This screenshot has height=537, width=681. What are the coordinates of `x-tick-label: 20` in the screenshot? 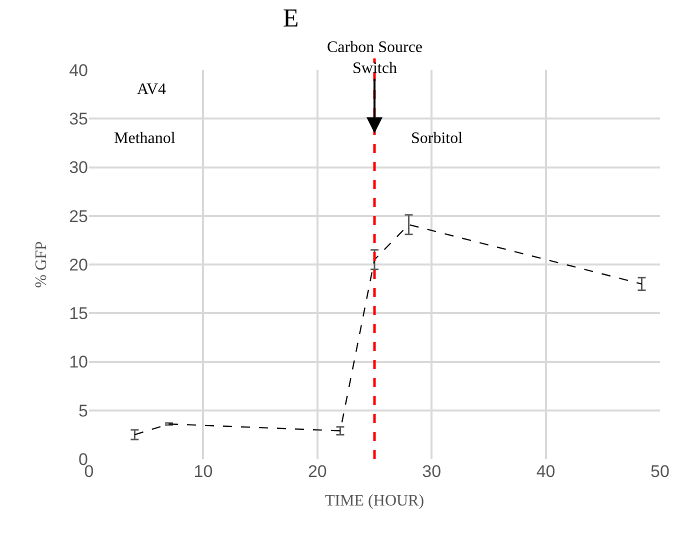 It's located at (317, 471).